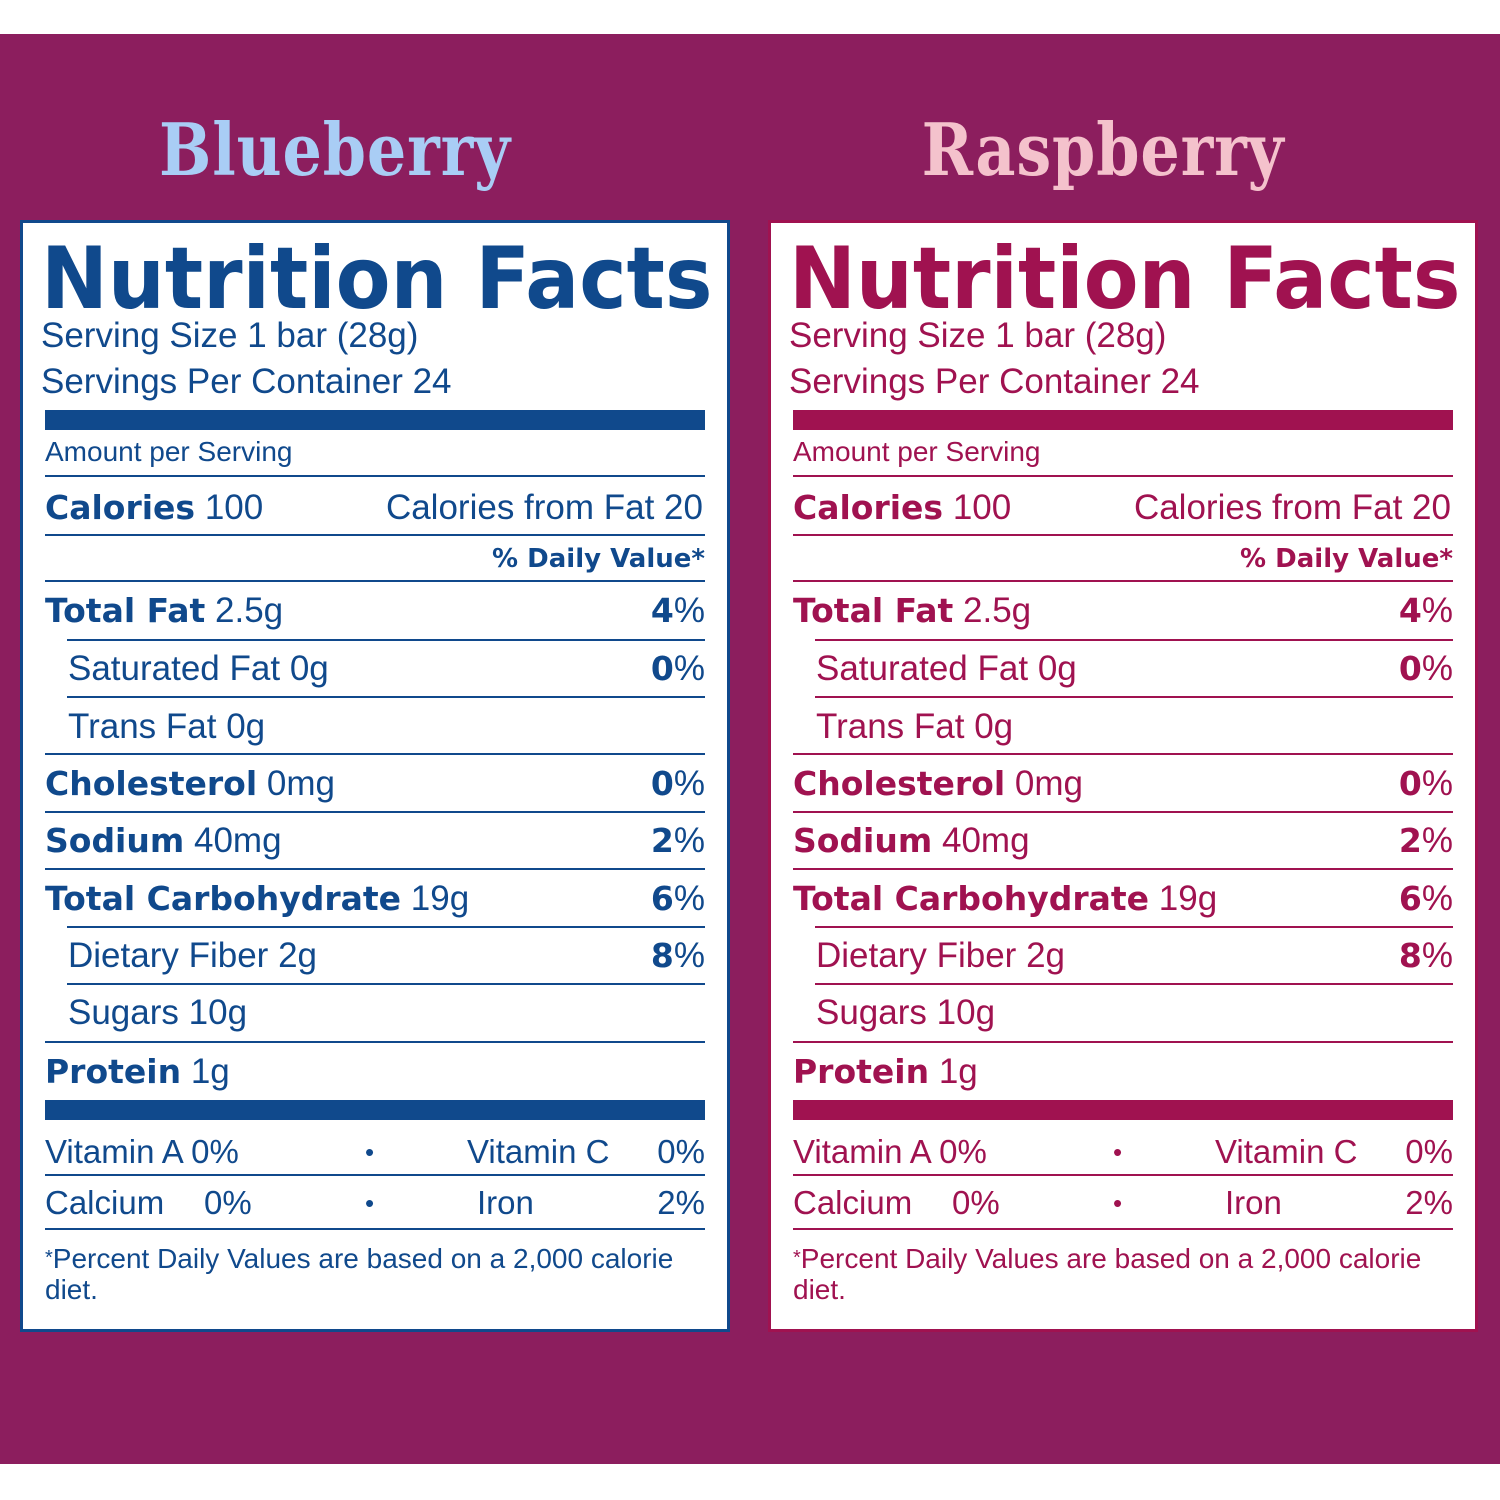 The height and width of the screenshot is (1500, 1500). What do you see at coordinates (1123, 611) in the screenshot?
I see `nutrient-row: Total Fat 2.5g 4%` at bounding box center [1123, 611].